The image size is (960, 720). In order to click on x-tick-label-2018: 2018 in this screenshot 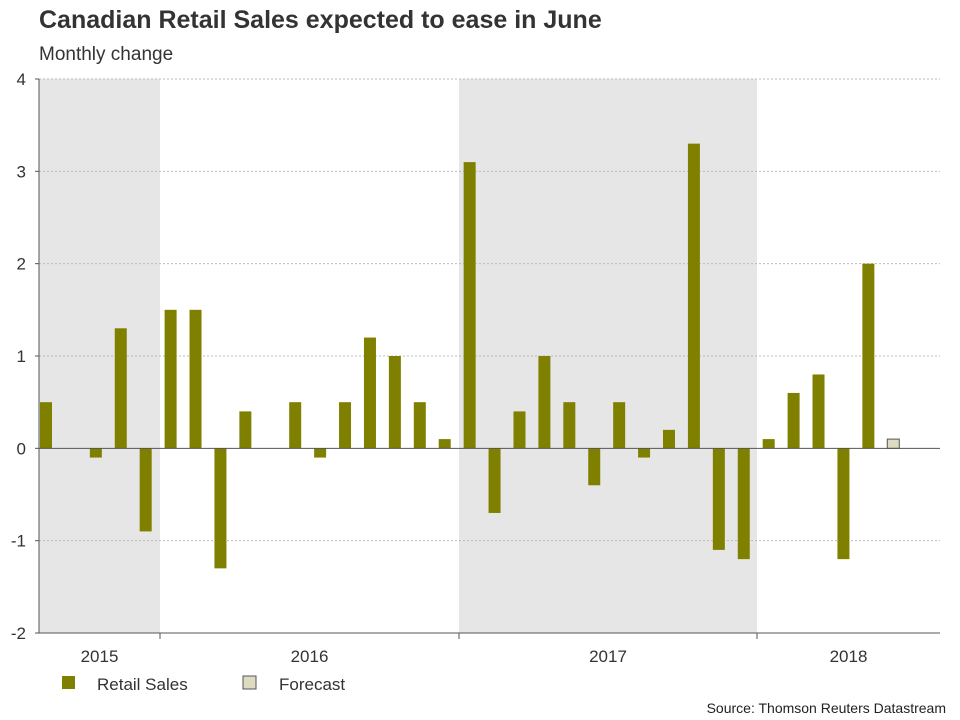, I will do `click(849, 656)`.